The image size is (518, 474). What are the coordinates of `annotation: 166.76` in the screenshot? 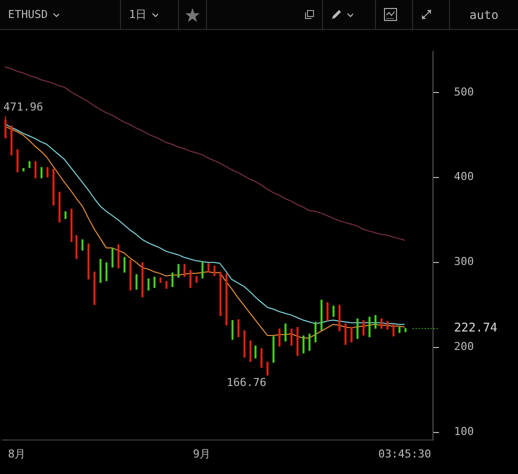 It's located at (246, 382).